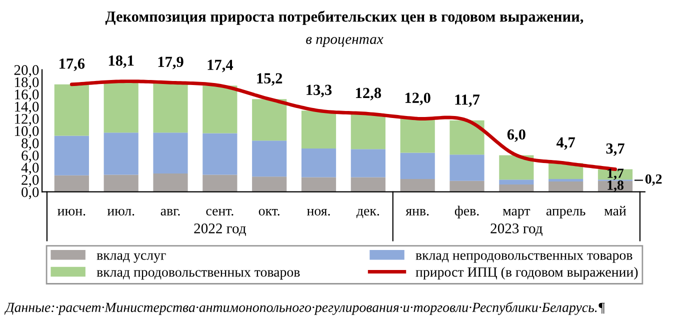 This screenshot has width=689, height=323. I want to click on y-tick-label: 0,0, so click(30, 193).